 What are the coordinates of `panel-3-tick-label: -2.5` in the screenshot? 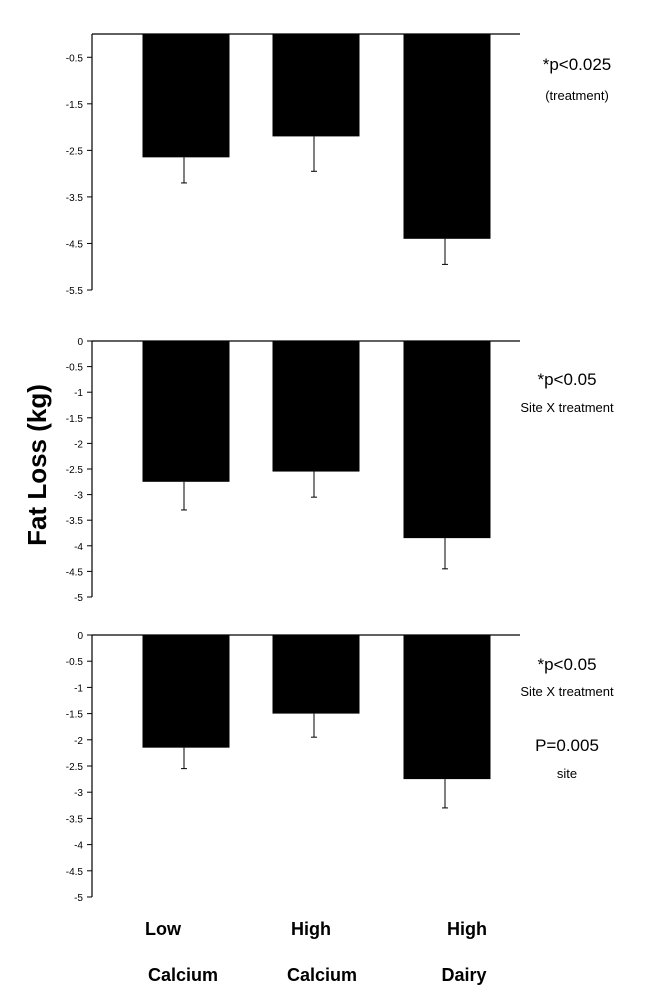 It's located at (75, 767).